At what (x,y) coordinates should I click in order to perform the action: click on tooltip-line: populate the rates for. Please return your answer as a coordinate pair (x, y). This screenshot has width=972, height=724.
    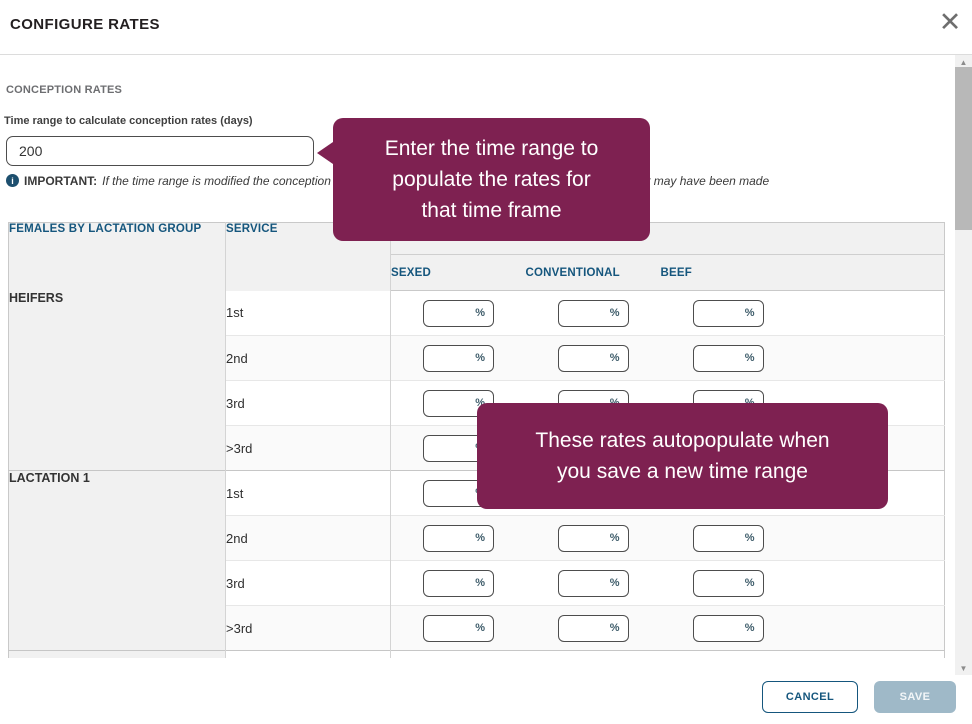
    Looking at the image, I should click on (491, 179).